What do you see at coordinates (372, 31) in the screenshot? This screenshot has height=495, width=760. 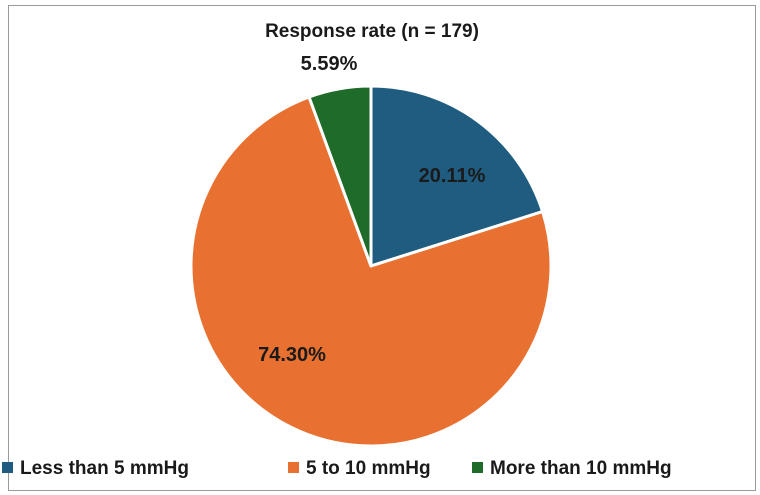 I see `chart-title: Response rate (n = 179)` at bounding box center [372, 31].